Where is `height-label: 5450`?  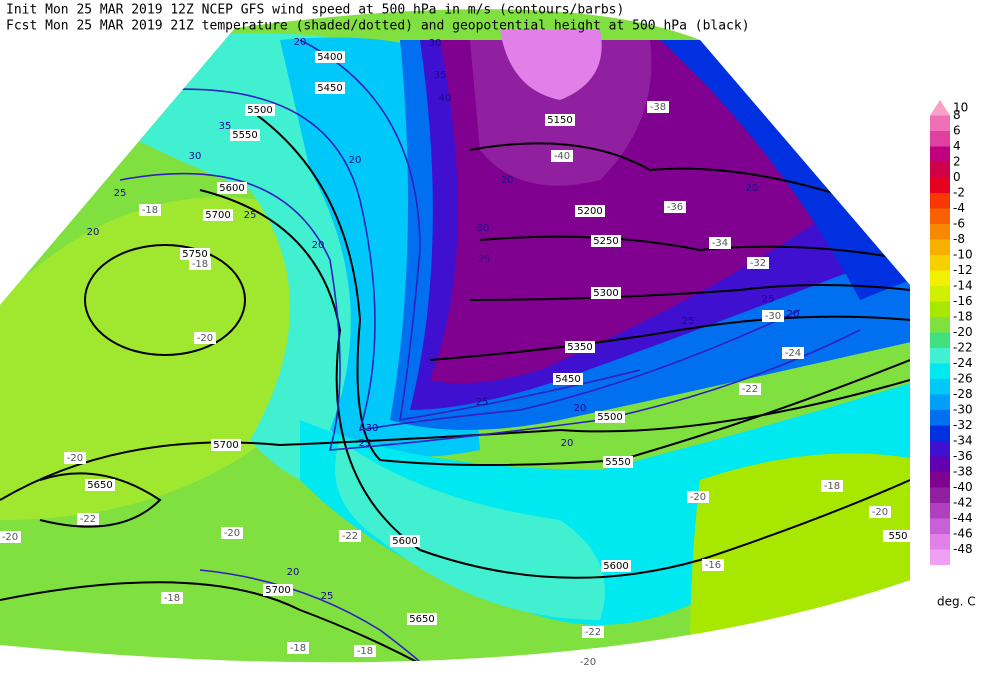
height-label: 5450 is located at coordinates (329, 88).